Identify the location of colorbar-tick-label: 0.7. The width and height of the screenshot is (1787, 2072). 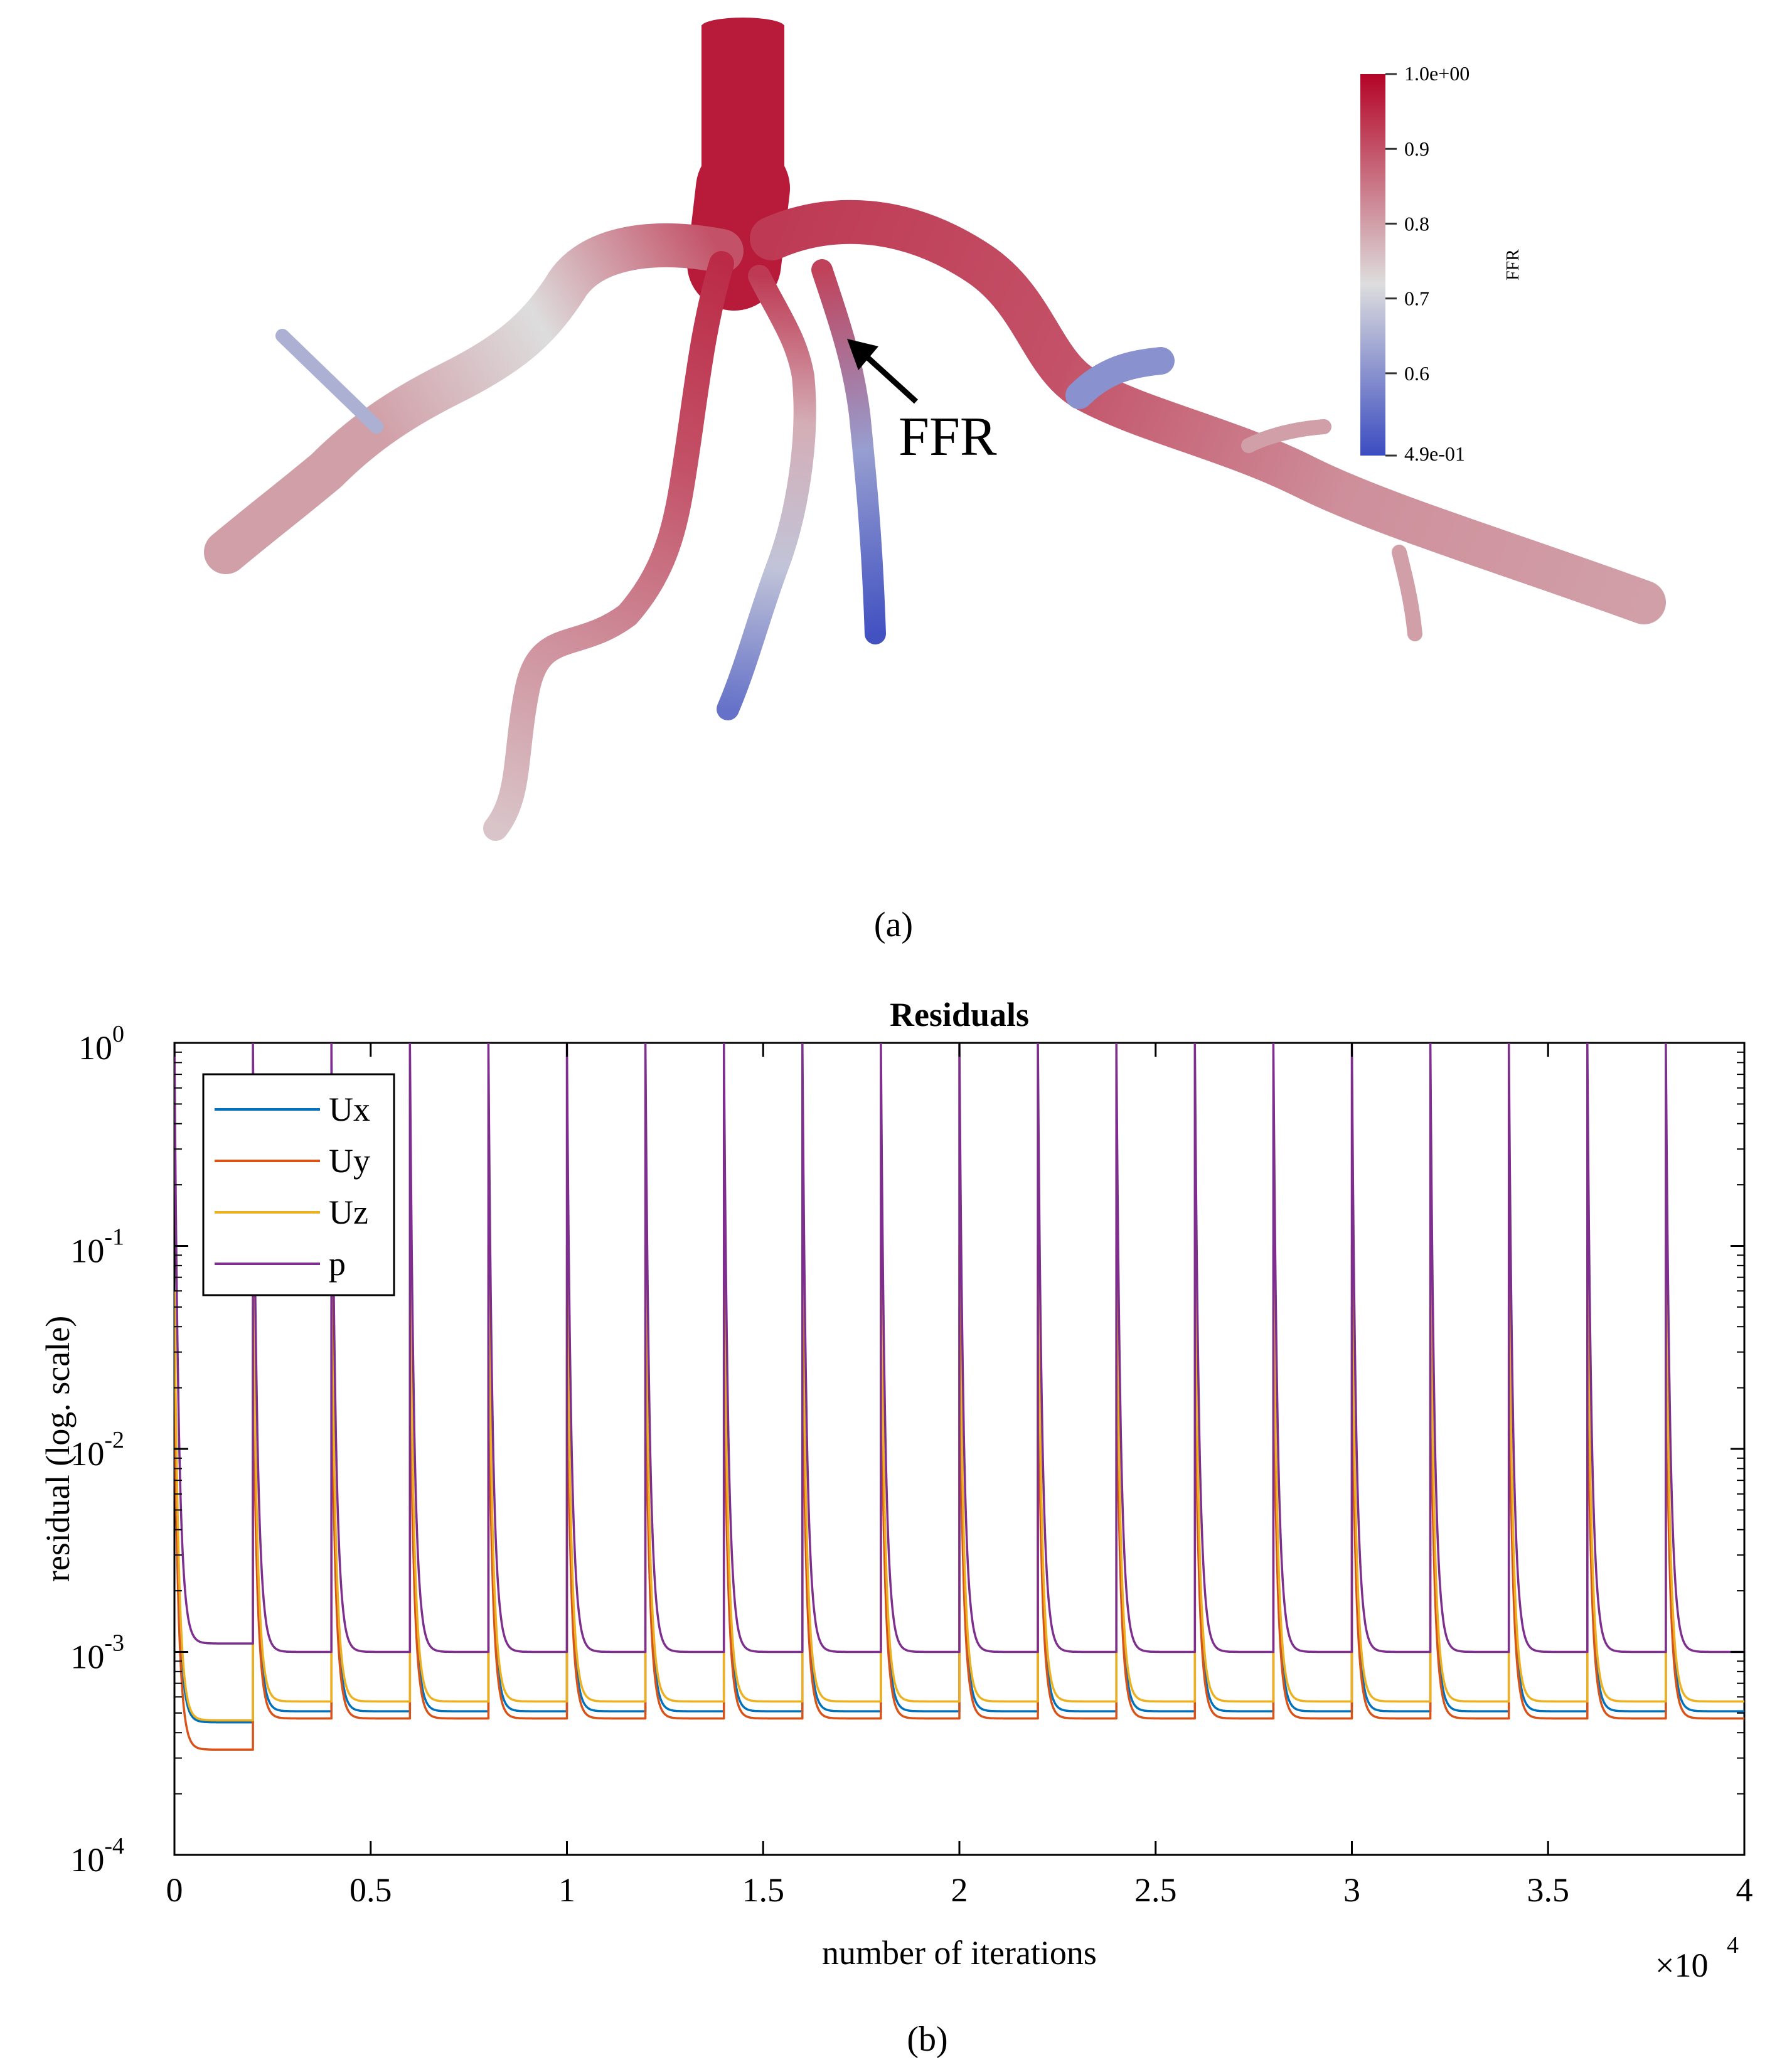
(1416, 298).